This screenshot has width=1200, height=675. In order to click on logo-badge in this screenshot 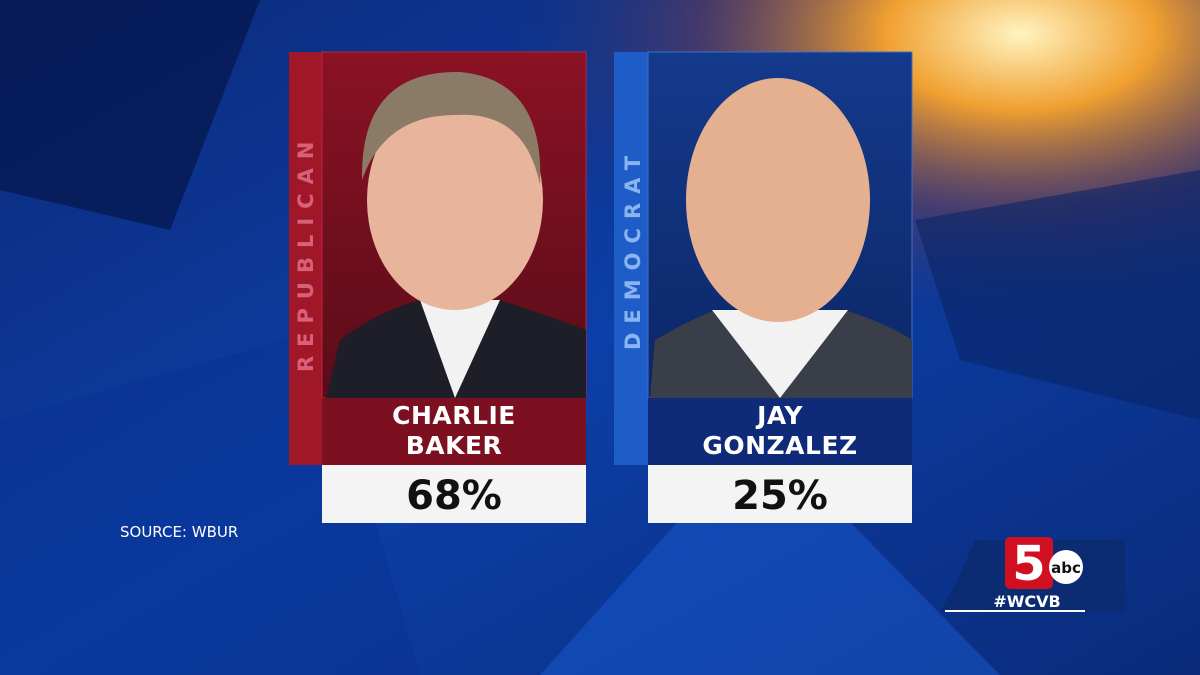, I will do `click(1029, 563)`.